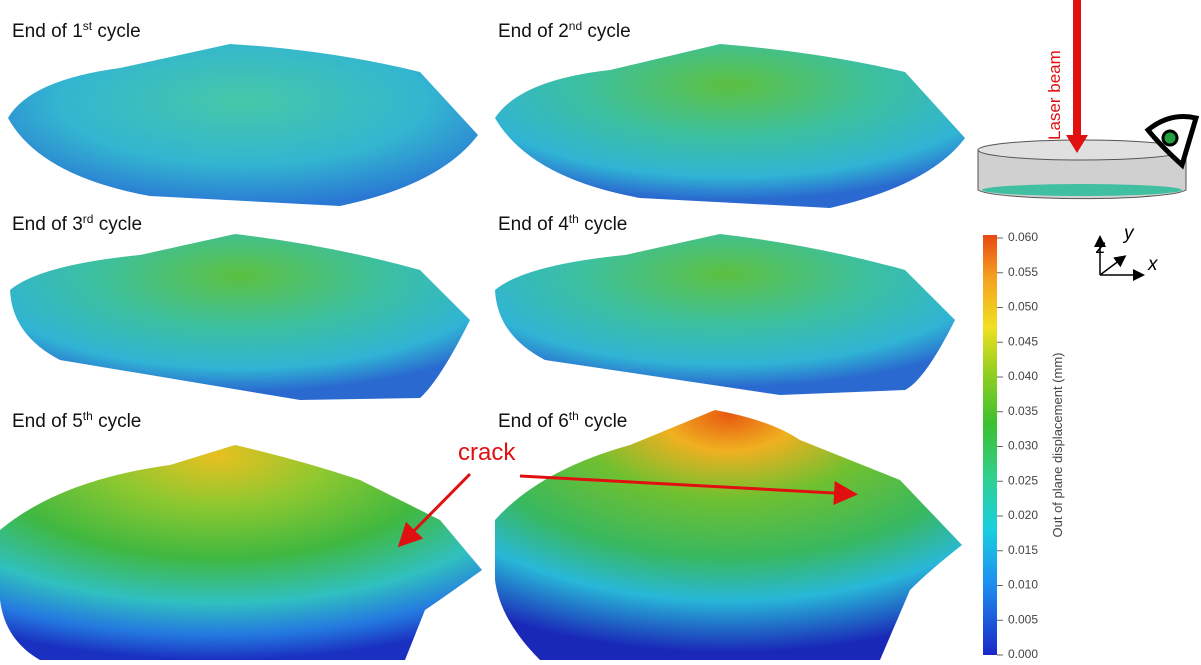  Describe the element at coordinates (1054, 95) in the screenshot. I see `beam-label: Laser beam` at that location.